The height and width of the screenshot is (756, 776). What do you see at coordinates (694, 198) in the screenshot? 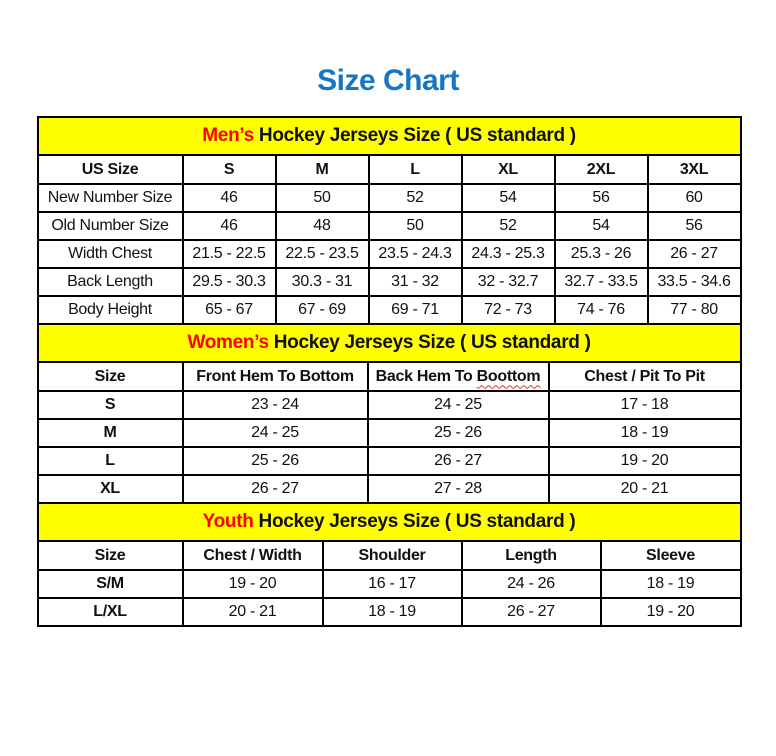
I see `value-cell: 60` at bounding box center [694, 198].